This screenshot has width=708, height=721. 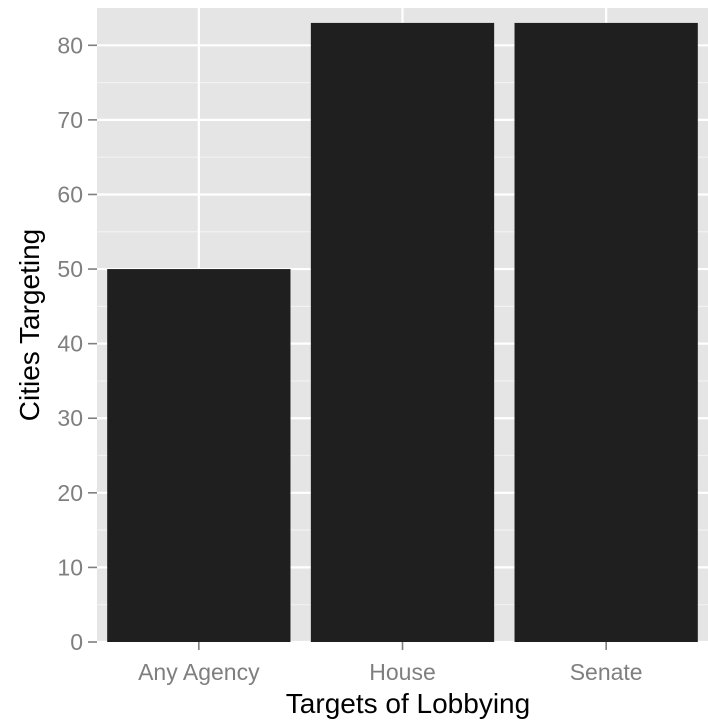 I want to click on x-axis-title: Targets of Lobbying, so click(x=408, y=703).